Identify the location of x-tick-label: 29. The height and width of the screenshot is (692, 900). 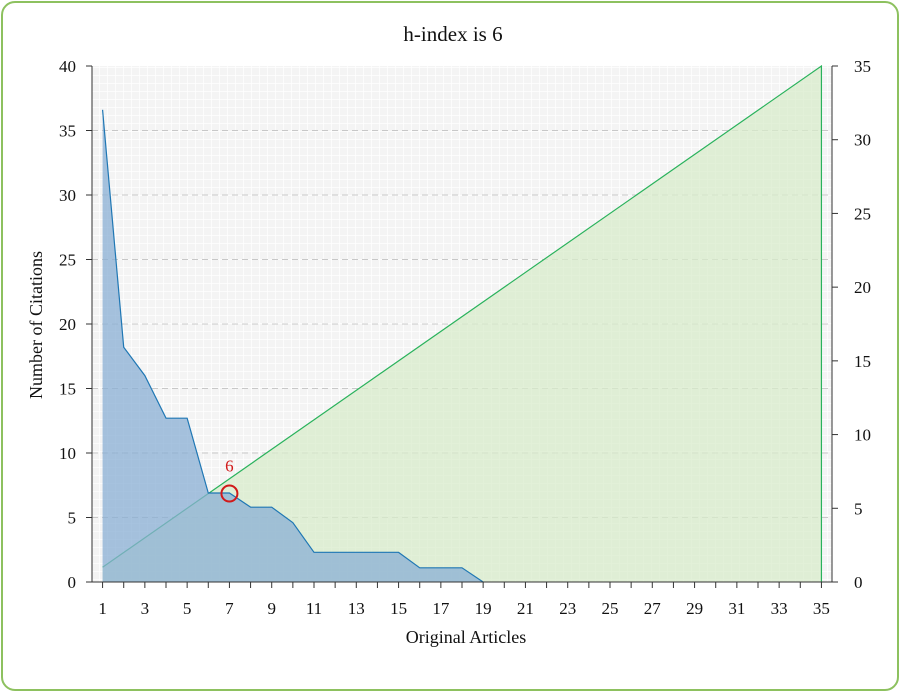
(694, 608).